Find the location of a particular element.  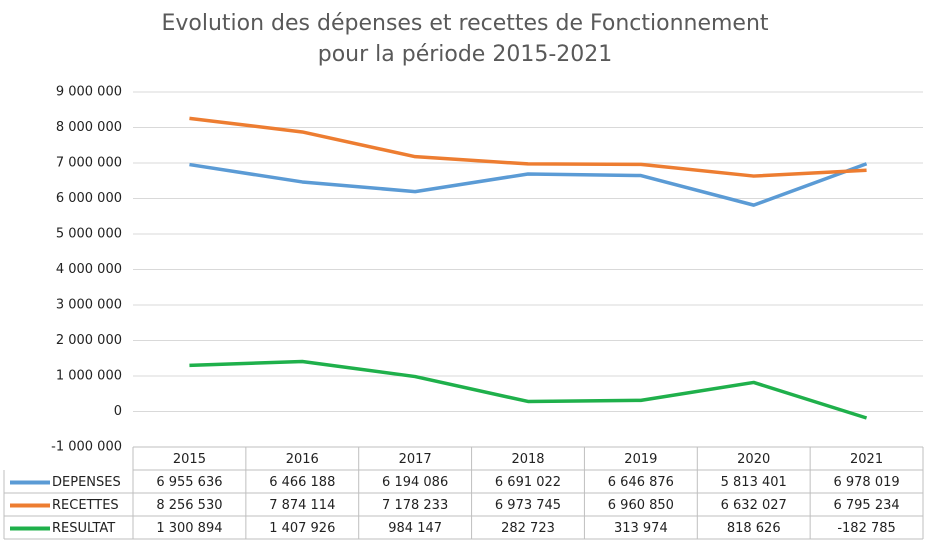

y-tick-label: 1 000 000 is located at coordinates (89, 376).